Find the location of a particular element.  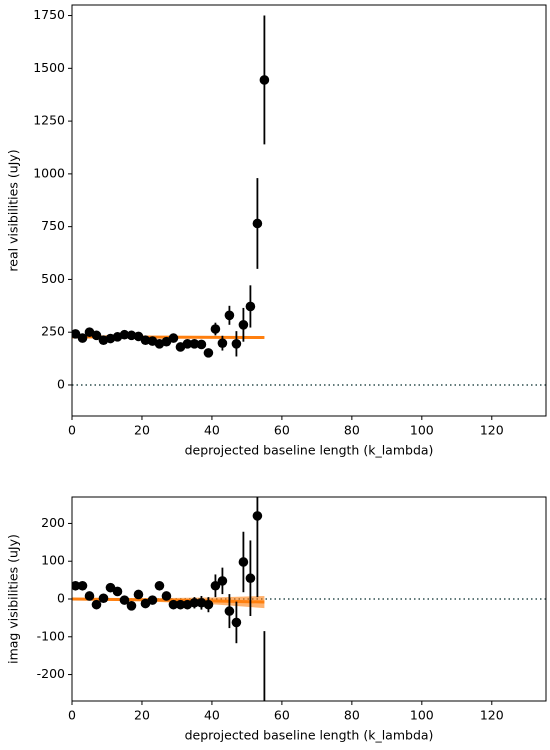

y-tick-label: 750 is located at coordinates (53, 225).